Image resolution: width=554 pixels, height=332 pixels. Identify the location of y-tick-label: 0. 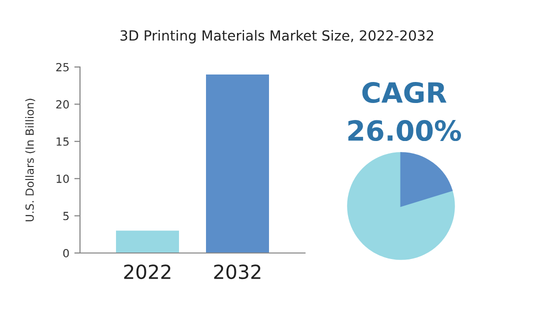
(66, 253).